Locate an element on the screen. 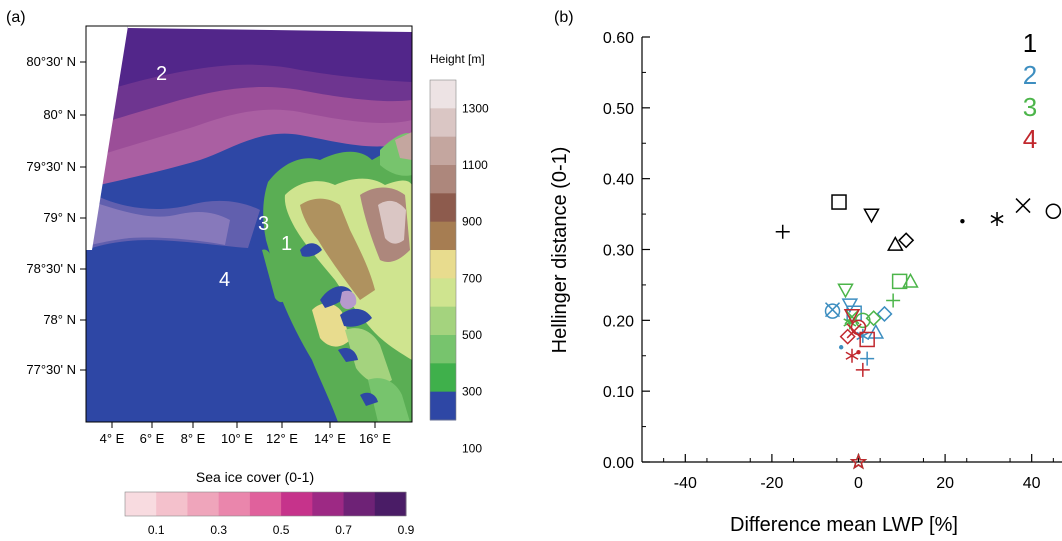 The width and height of the screenshot is (1062, 541). scatter-points is located at coordinates (918, 332).